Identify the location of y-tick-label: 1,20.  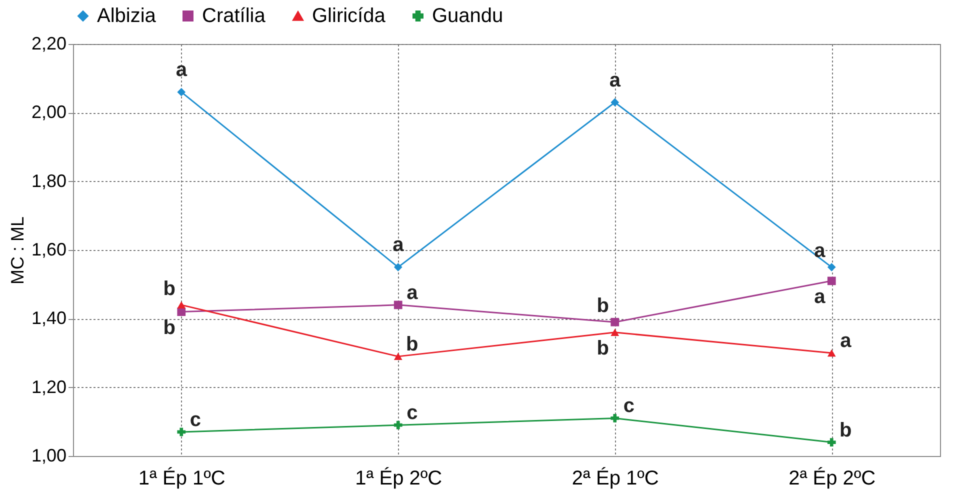
(48, 386).